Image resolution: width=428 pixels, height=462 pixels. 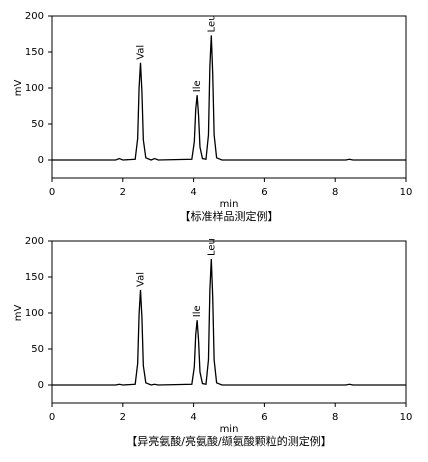 I want to click on caption: 【标准样品测定例】, so click(x=229, y=216).